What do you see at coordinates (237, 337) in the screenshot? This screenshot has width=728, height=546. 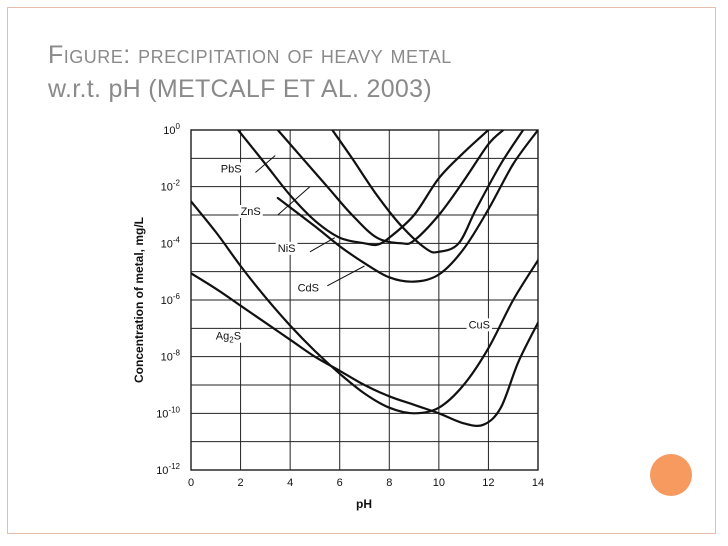 I see `series-label-part: S` at bounding box center [237, 337].